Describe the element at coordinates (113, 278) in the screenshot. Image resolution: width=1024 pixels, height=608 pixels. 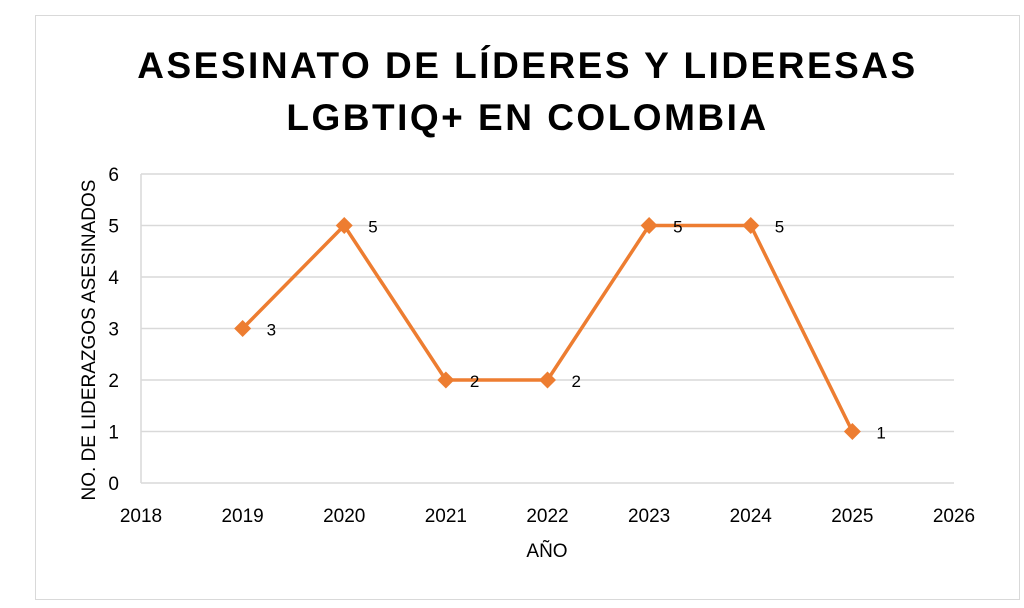
I see `y-tick-label: 4` at that location.